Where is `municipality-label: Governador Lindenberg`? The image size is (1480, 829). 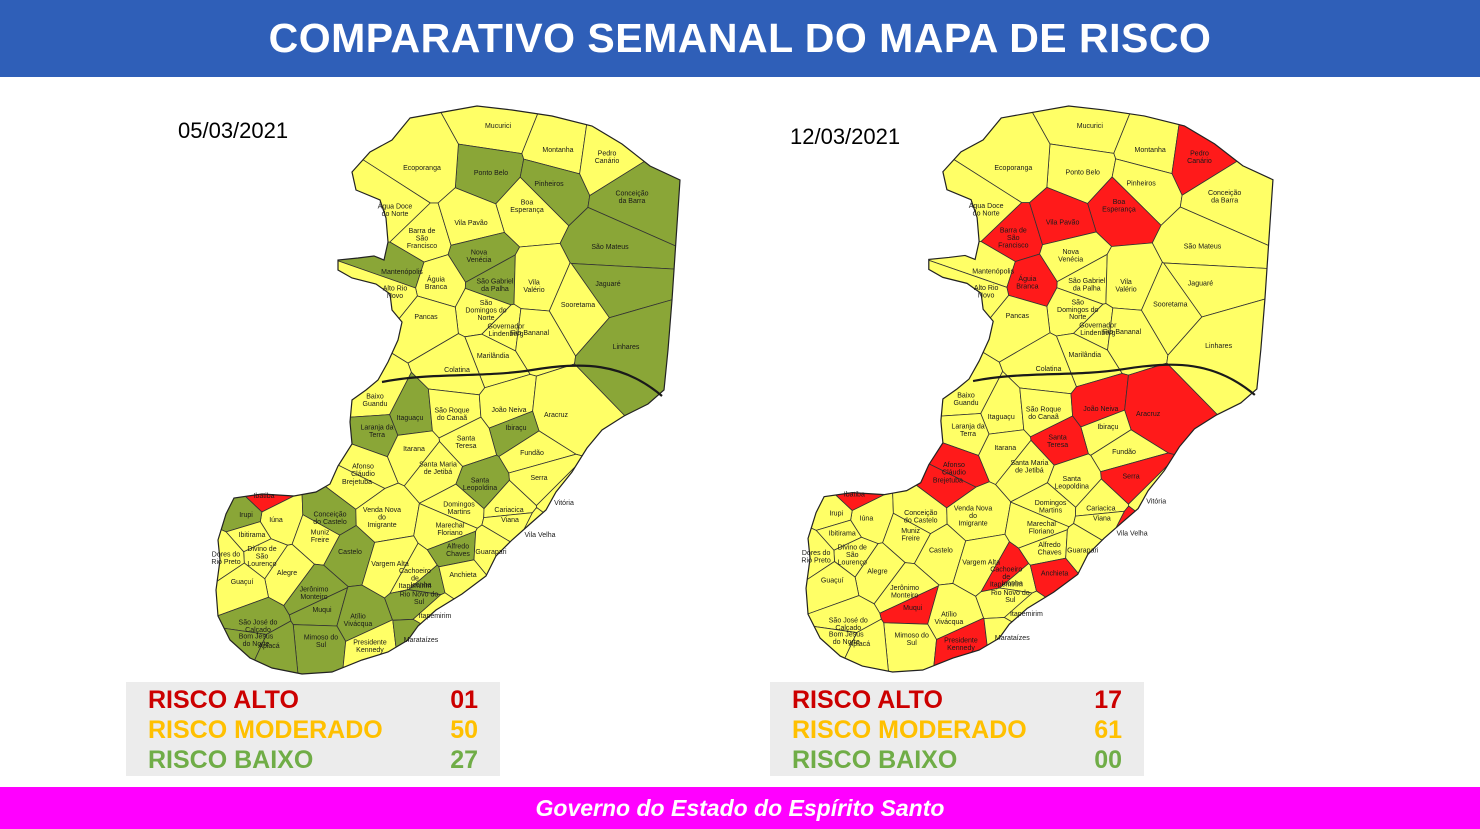 municipality-label: Governador Lindenberg is located at coordinates (507, 331).